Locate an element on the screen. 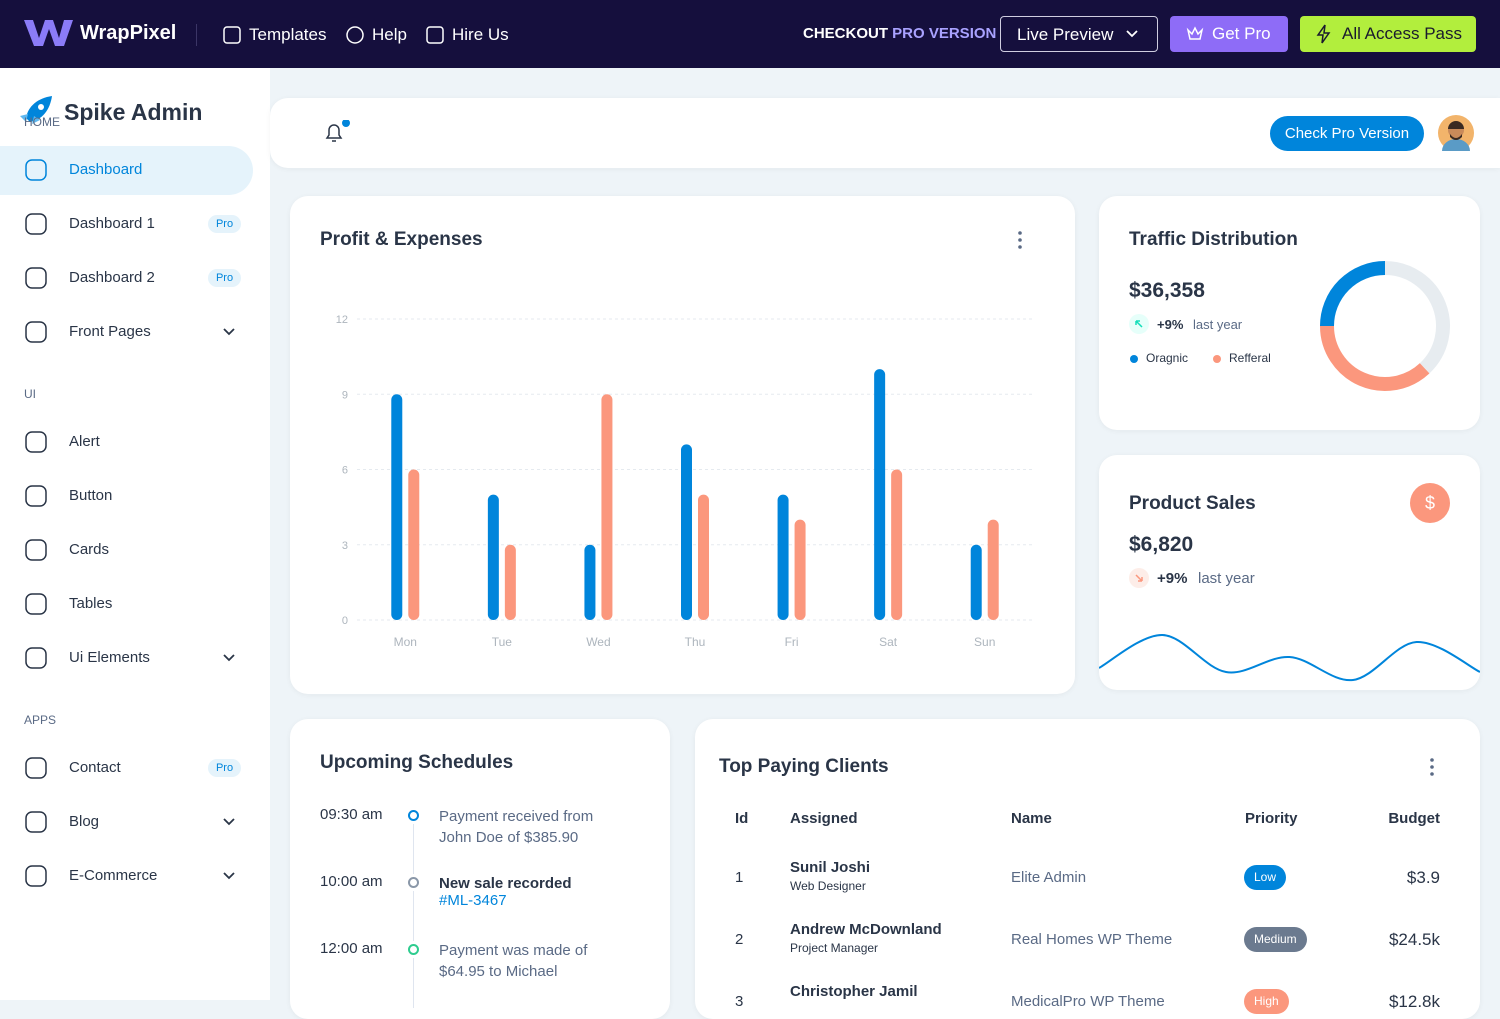 The width and height of the screenshot is (1500, 1019). cell-budget: $12.8k is located at coordinates (1414, 1001).